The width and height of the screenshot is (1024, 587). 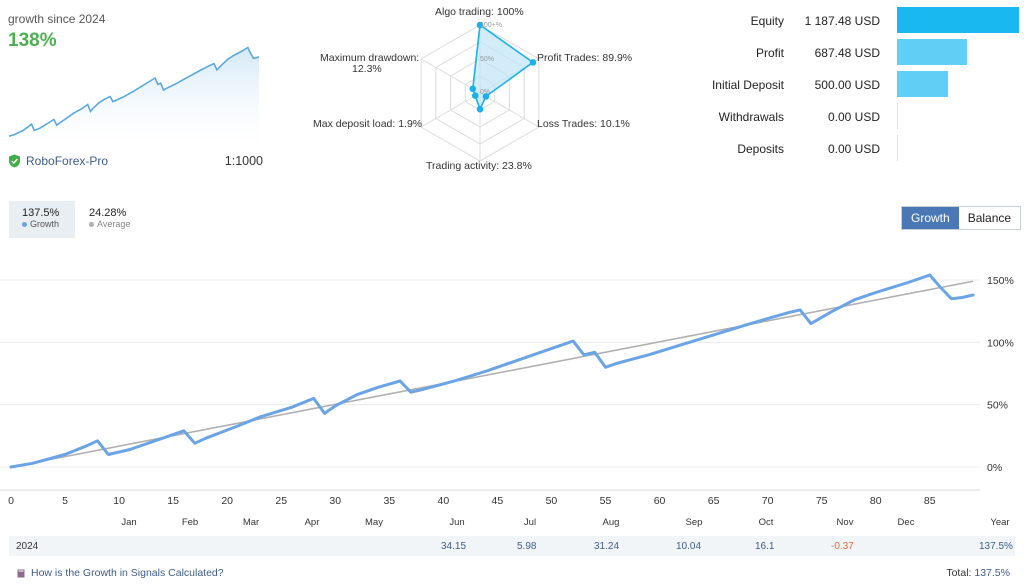 What do you see at coordinates (243, 161) in the screenshot?
I see `leverage: 1:1000` at bounding box center [243, 161].